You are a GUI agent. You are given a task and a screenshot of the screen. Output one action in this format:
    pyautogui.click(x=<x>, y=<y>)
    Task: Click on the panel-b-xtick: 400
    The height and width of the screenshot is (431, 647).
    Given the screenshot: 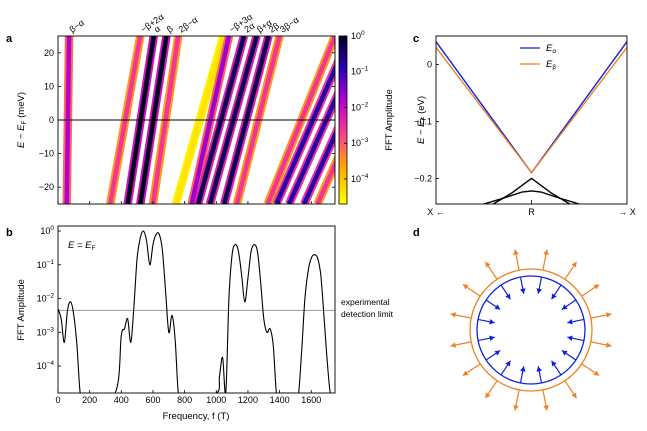 What is the action you would take?
    pyautogui.click(x=121, y=400)
    